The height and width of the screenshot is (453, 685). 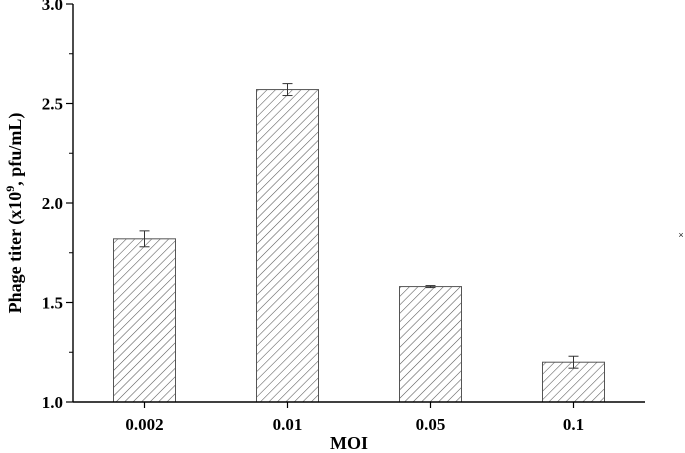 I want to click on x-ticks-layer: 0.002 0.01 0.05 0.1, so click(x=354, y=418).